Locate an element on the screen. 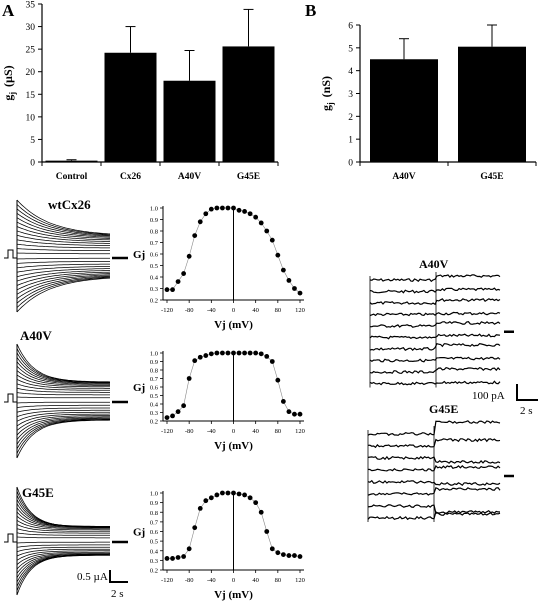  y-tick-label: 0.5 is located at coordinates (154, 396).